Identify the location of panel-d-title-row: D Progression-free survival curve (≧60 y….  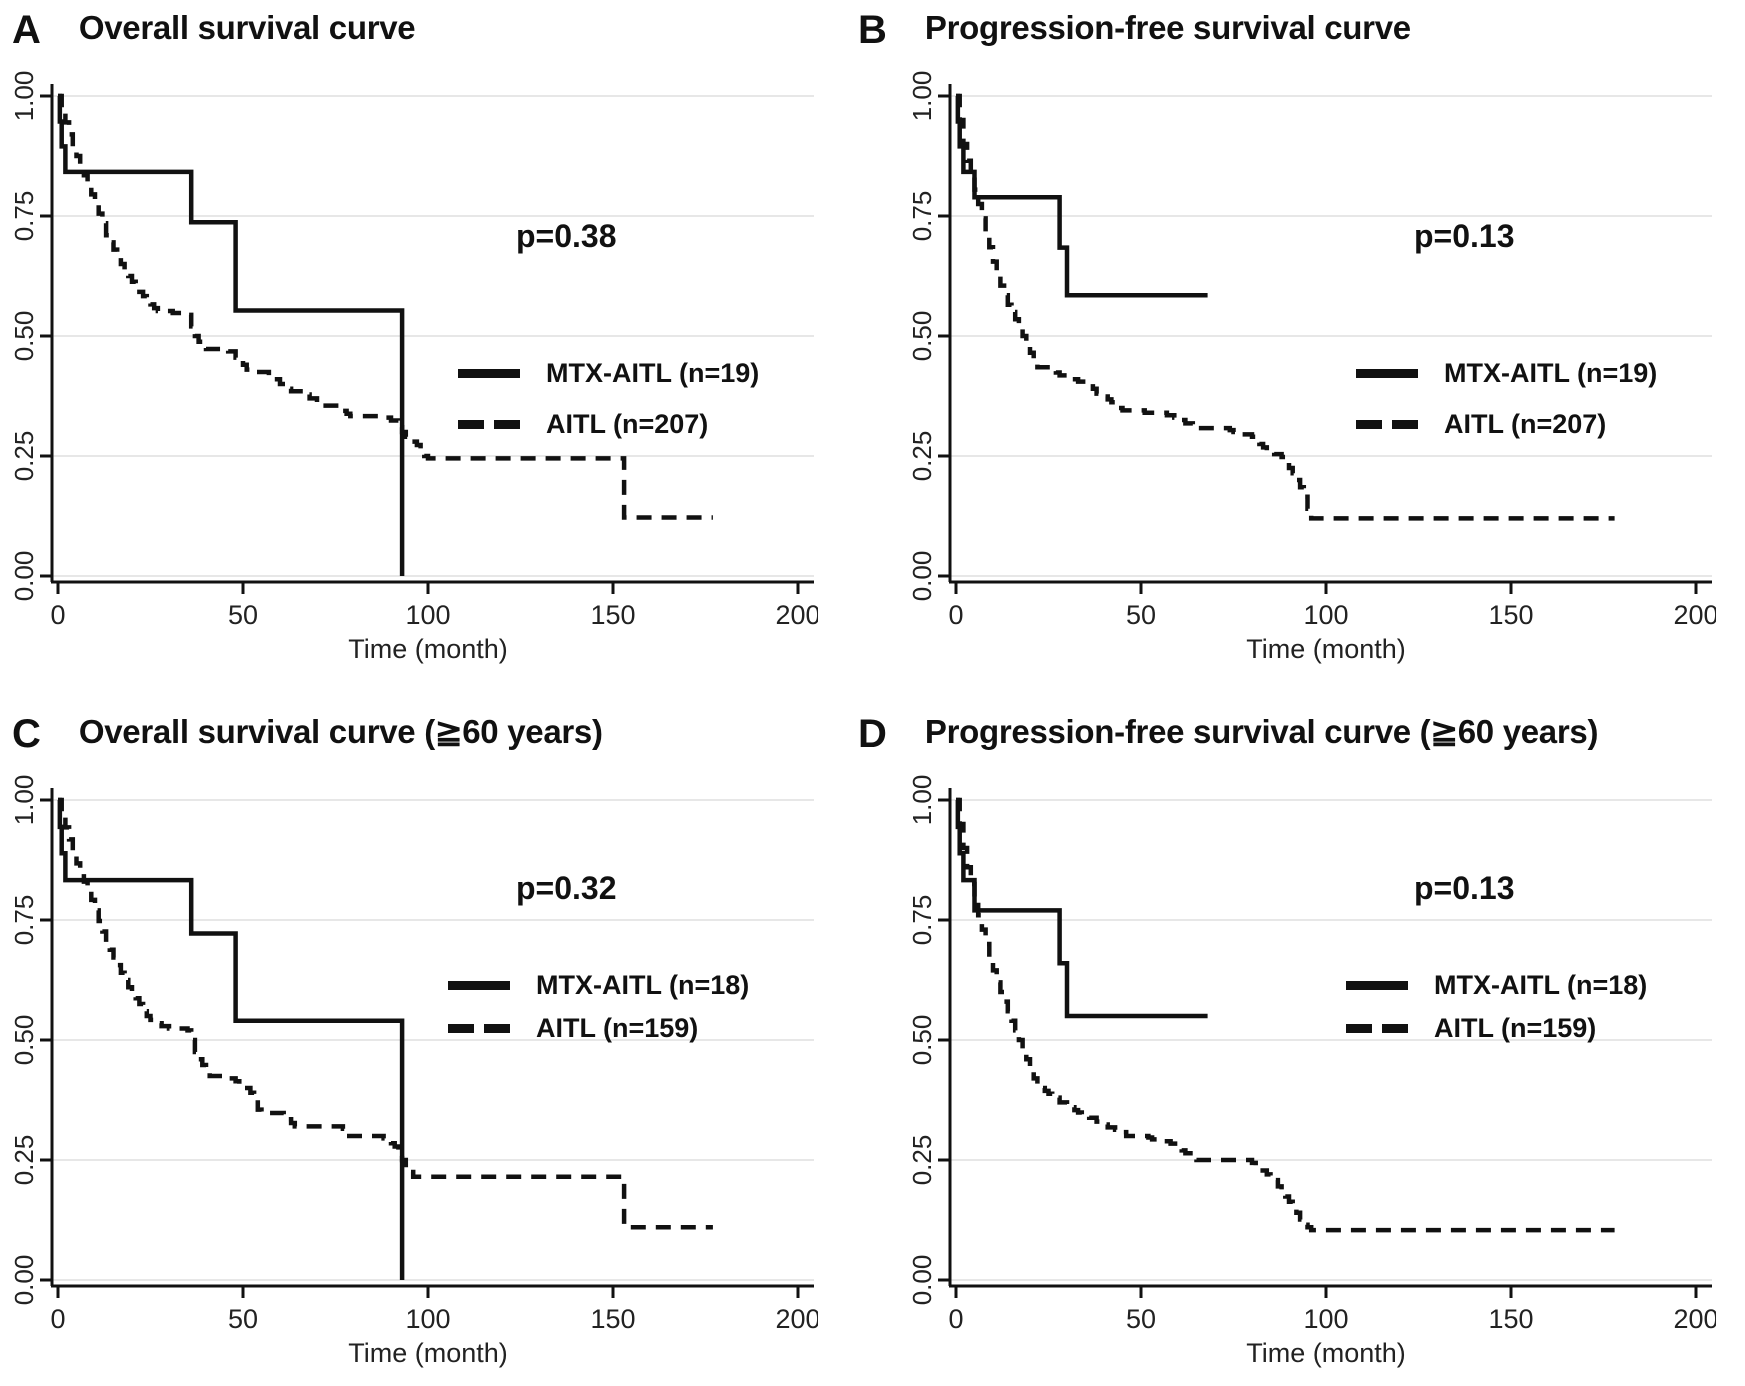
(1299, 742).